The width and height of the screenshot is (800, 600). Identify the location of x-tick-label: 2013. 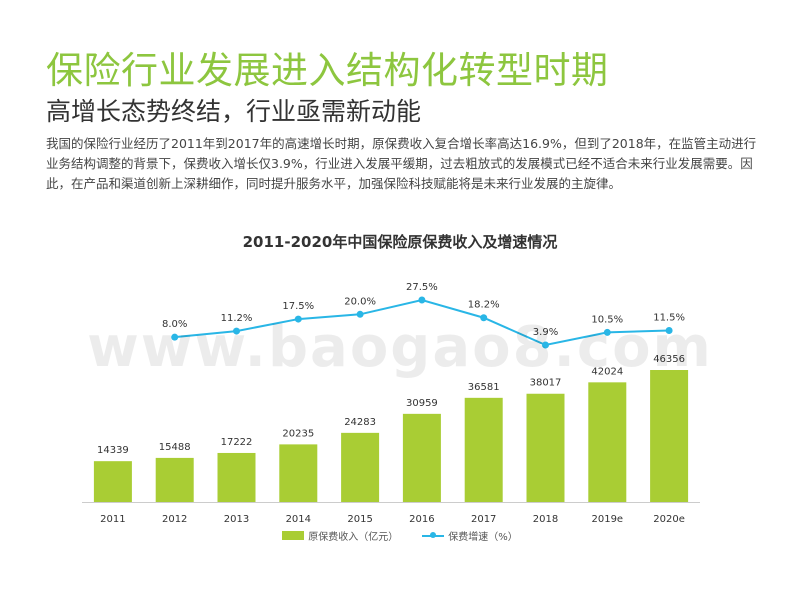
(236, 519).